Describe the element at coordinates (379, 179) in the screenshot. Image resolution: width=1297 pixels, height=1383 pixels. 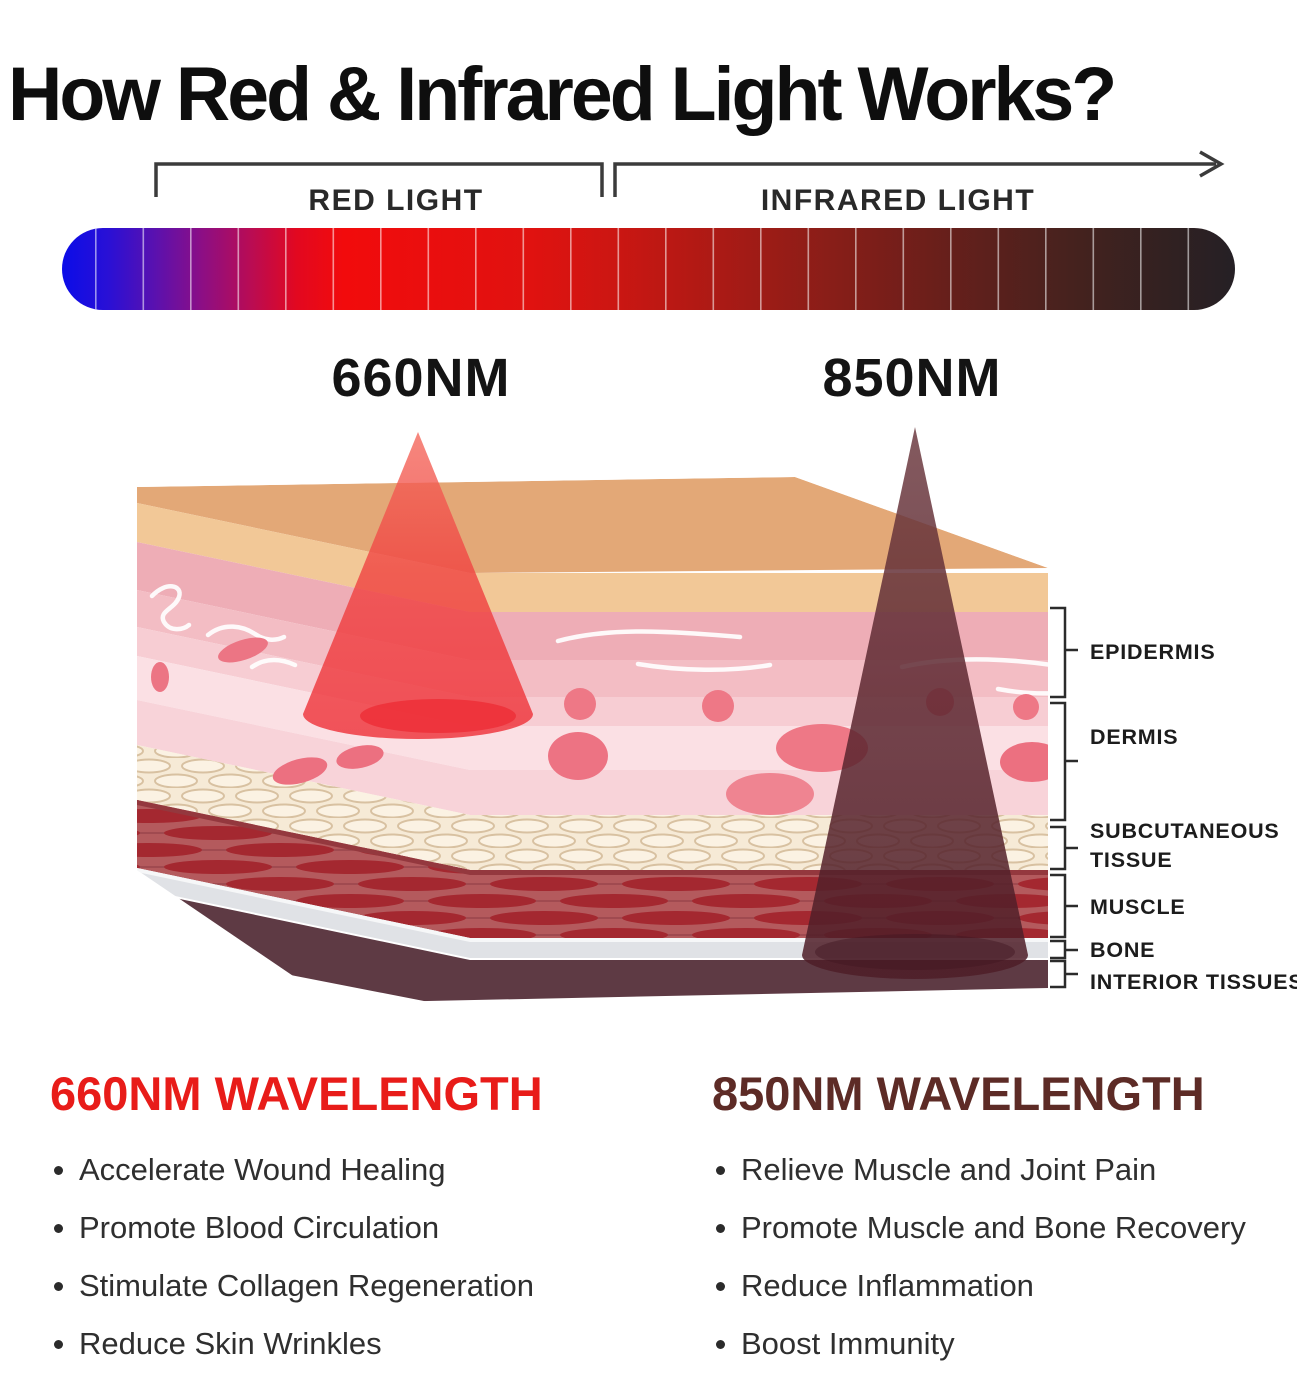
I see `red-light-bracket` at that location.